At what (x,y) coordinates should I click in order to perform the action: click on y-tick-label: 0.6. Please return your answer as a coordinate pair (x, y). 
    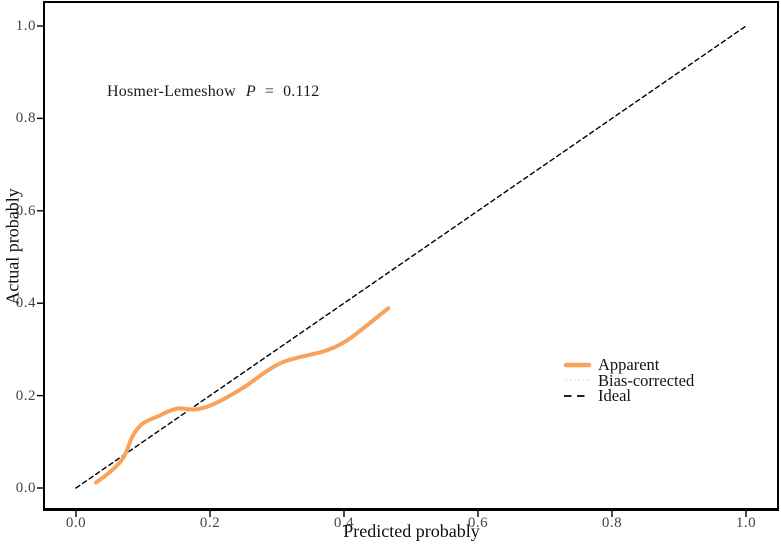
    Looking at the image, I should click on (25, 210).